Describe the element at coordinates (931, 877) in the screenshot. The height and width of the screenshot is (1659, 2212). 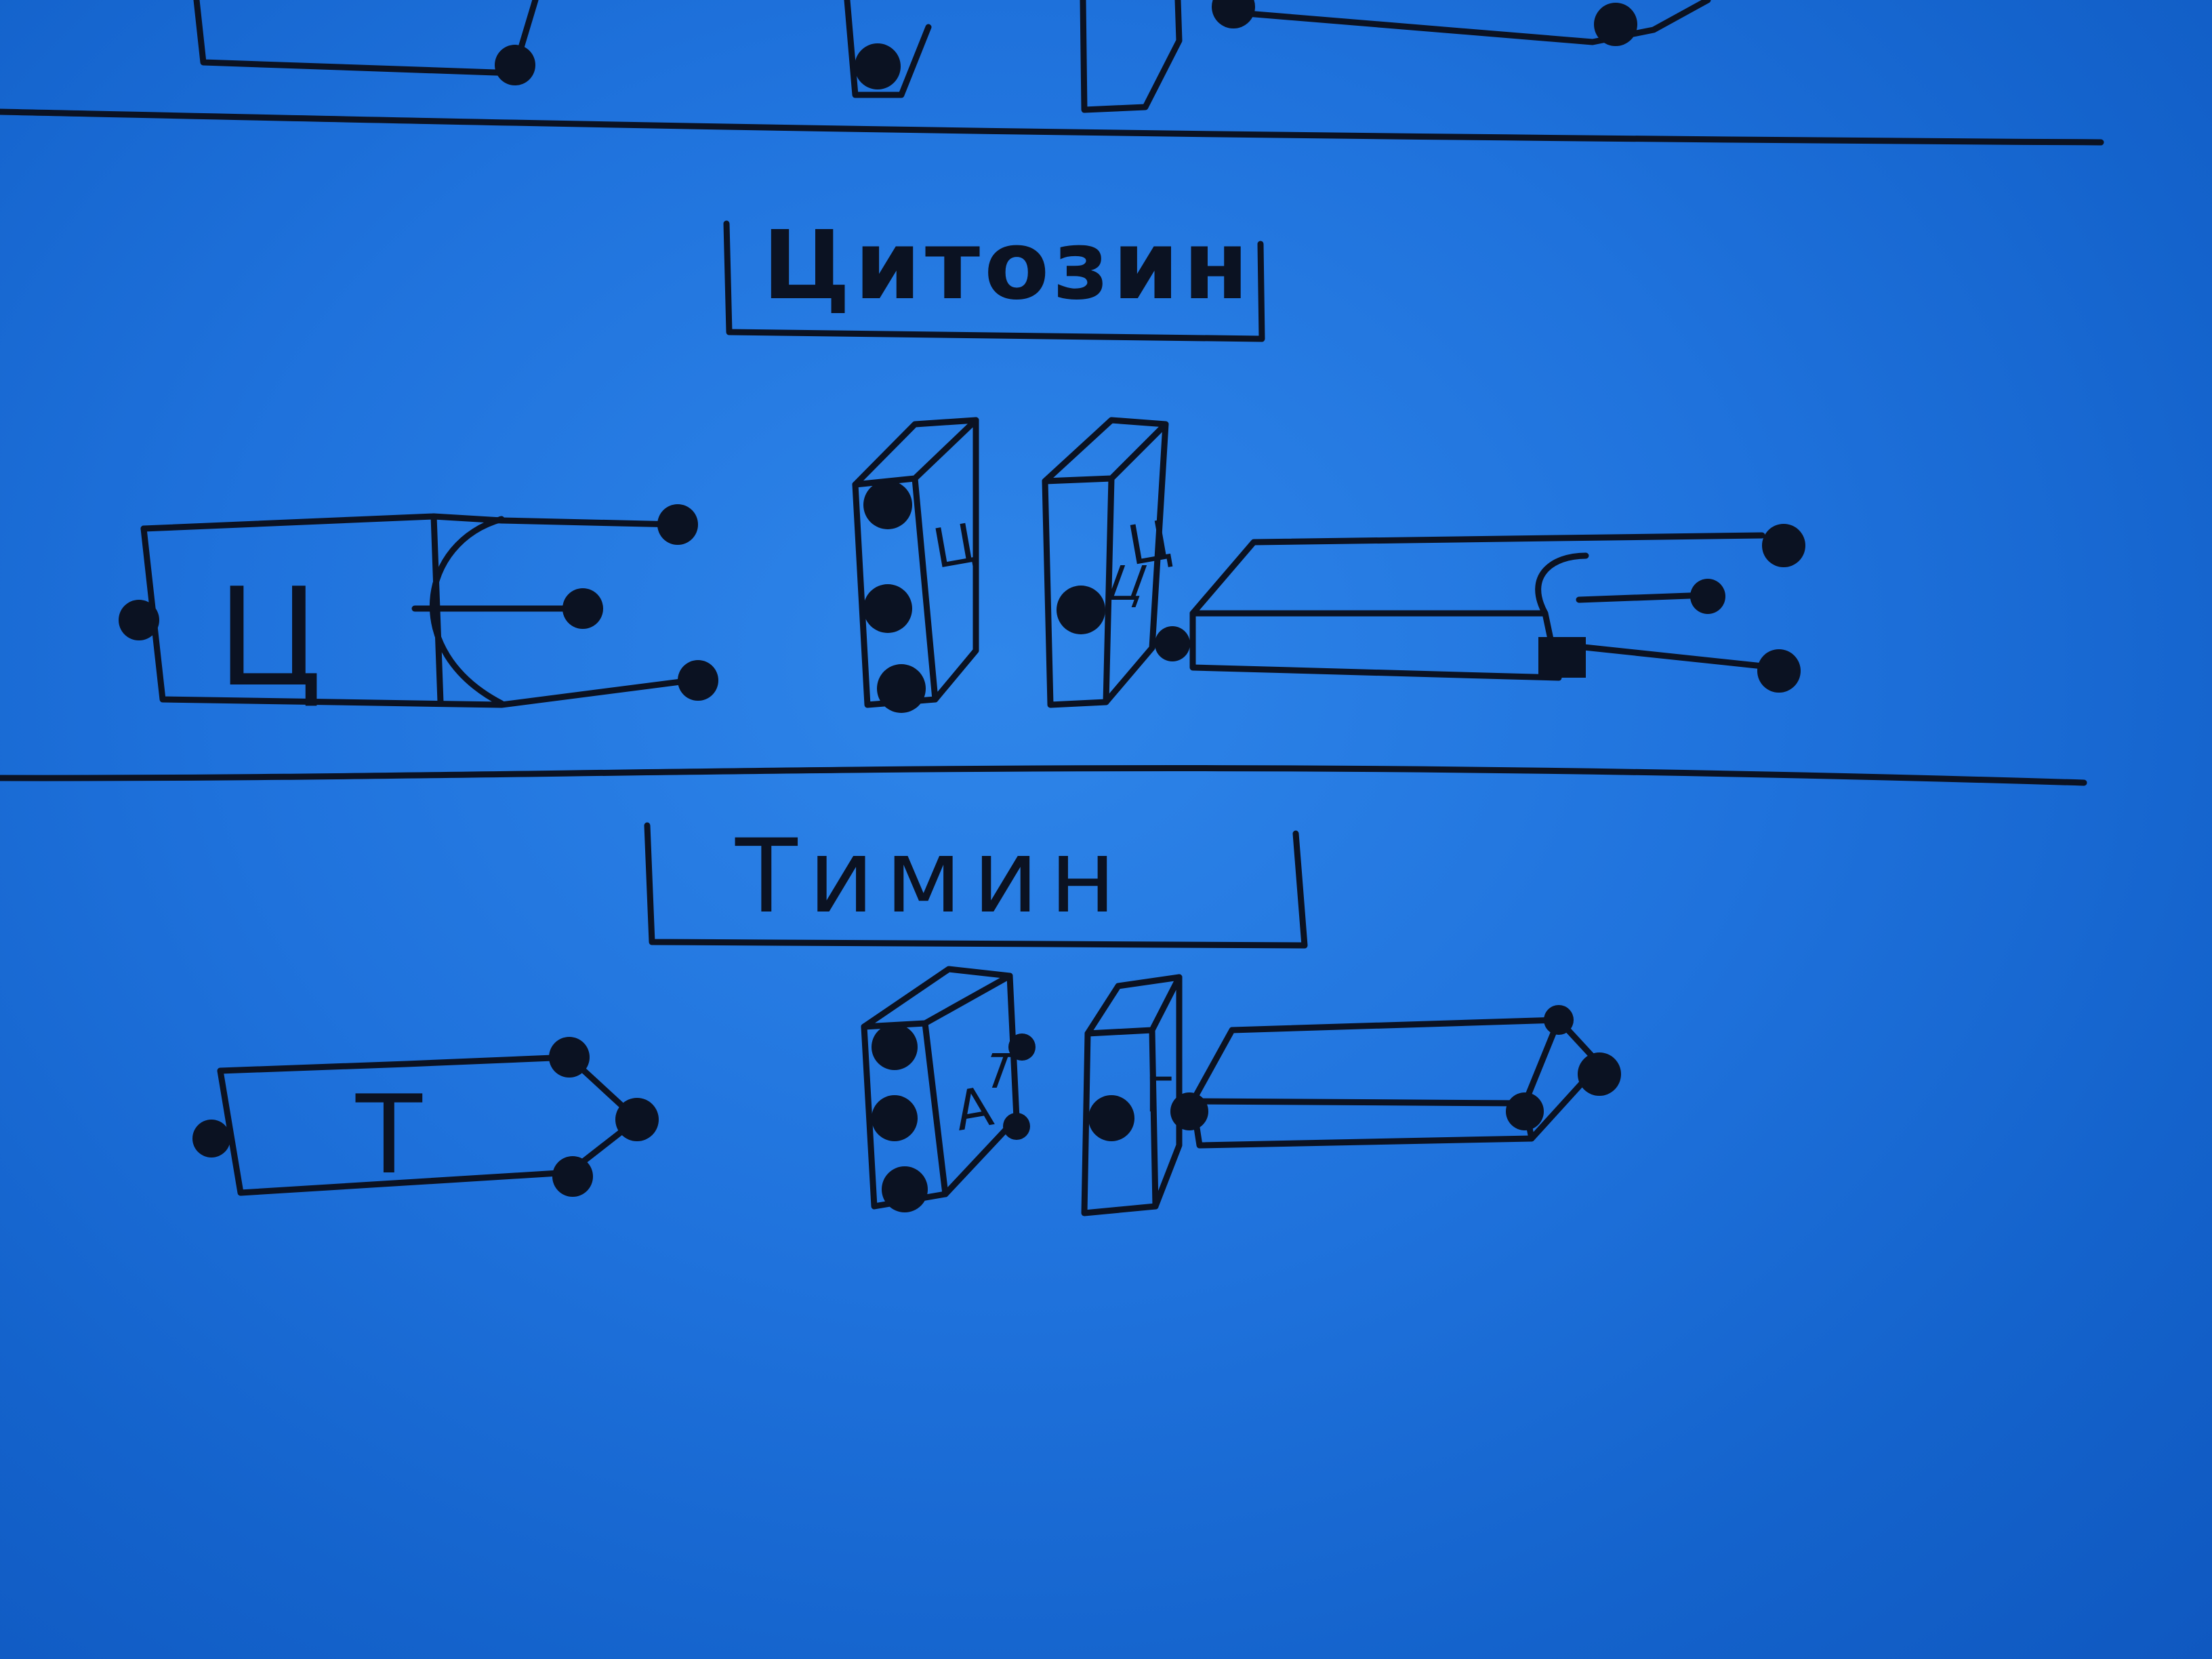
I see `section-title: Тимин` at that location.